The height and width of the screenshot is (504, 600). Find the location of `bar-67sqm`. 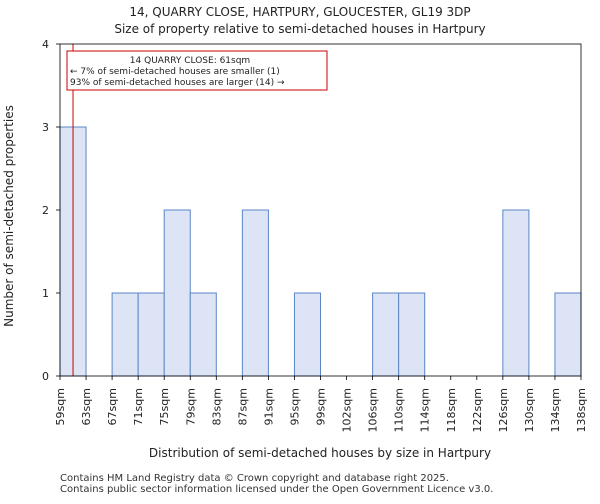

bar-67sqm is located at coordinates (125, 334).